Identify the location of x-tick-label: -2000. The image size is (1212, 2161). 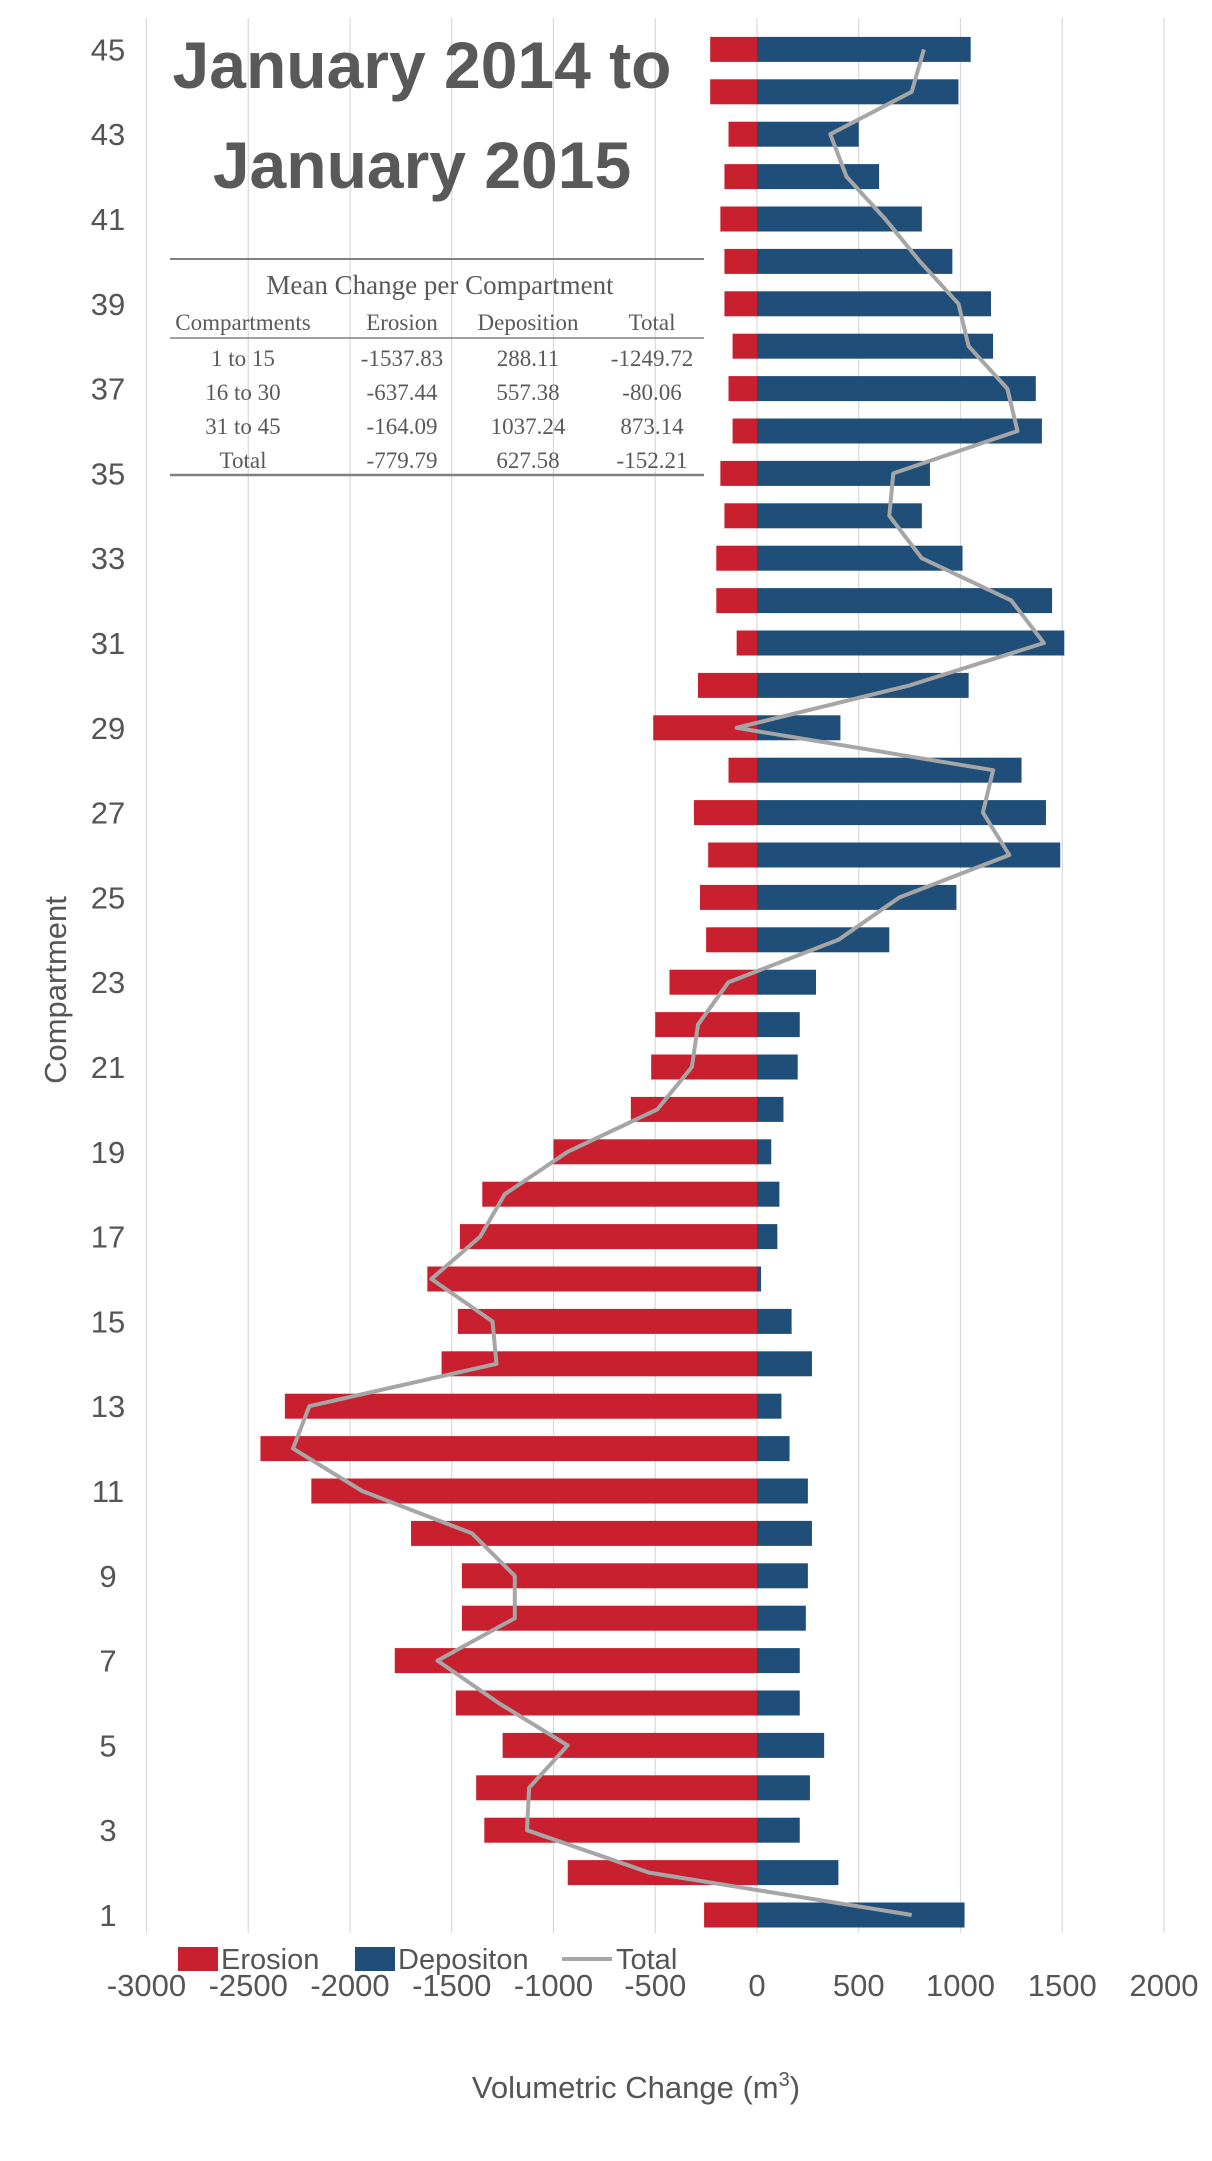
(349, 1985).